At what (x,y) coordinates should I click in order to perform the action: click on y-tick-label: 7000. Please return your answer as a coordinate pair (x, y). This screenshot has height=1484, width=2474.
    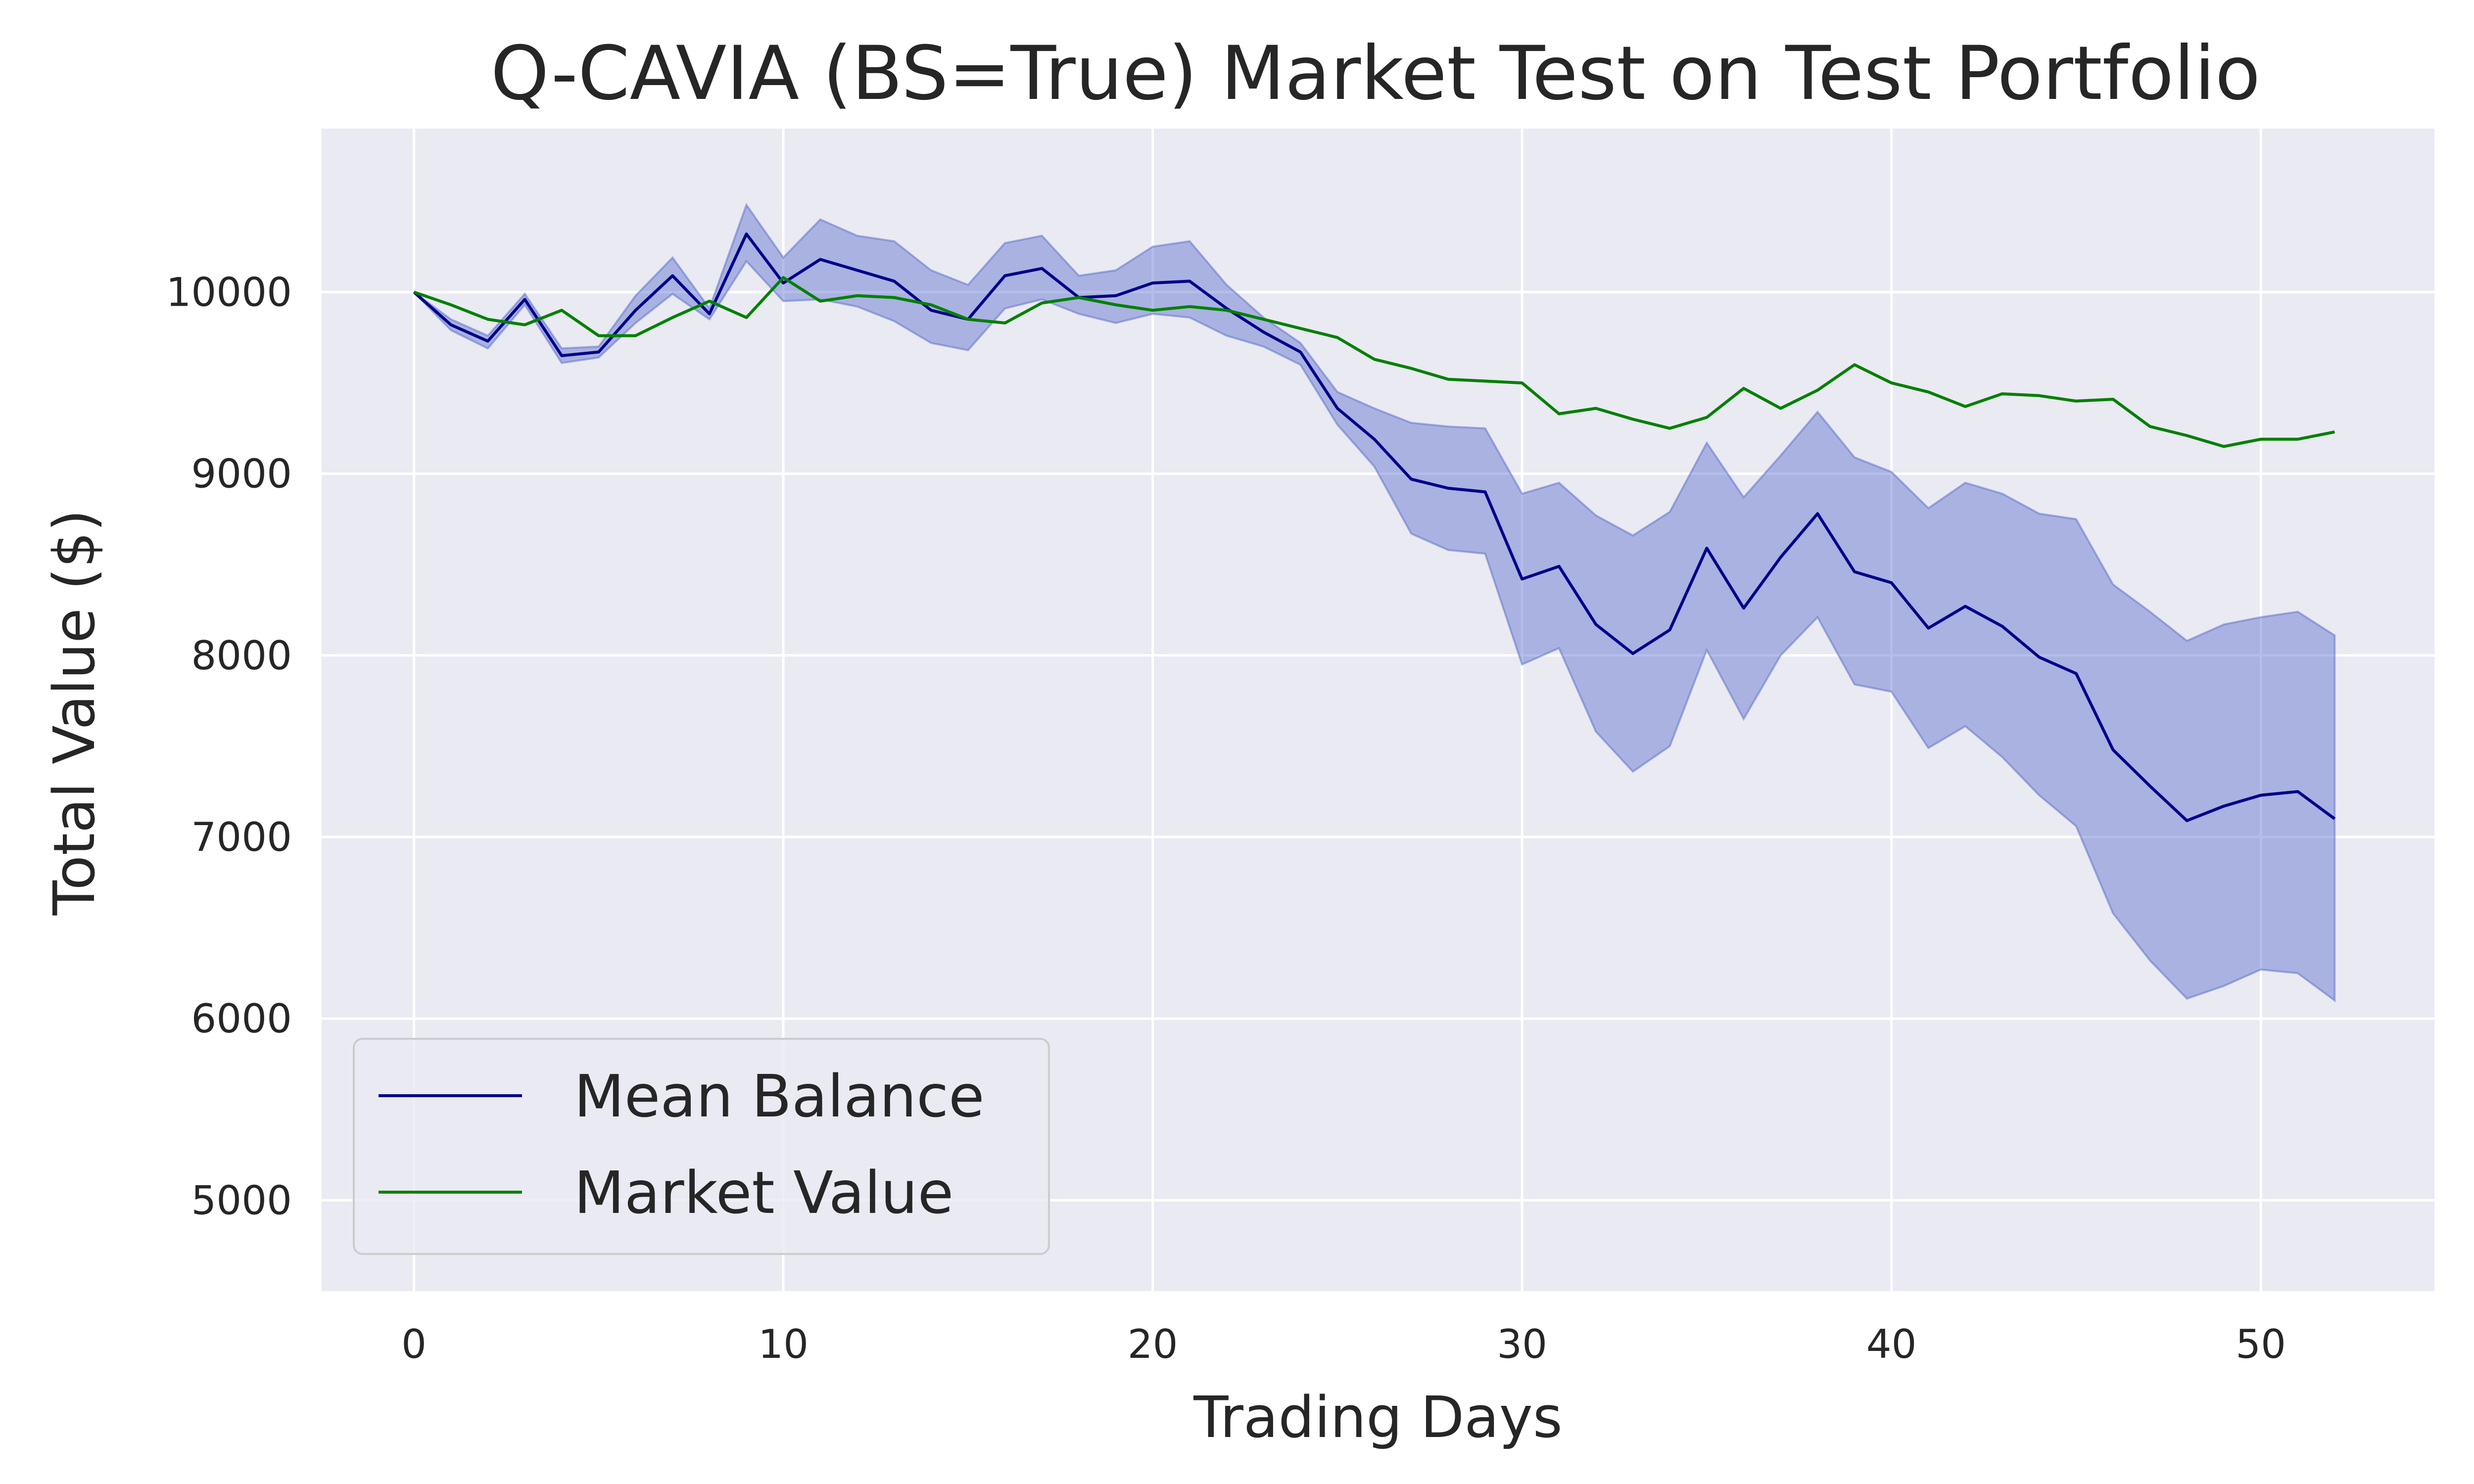
    Looking at the image, I should click on (242, 837).